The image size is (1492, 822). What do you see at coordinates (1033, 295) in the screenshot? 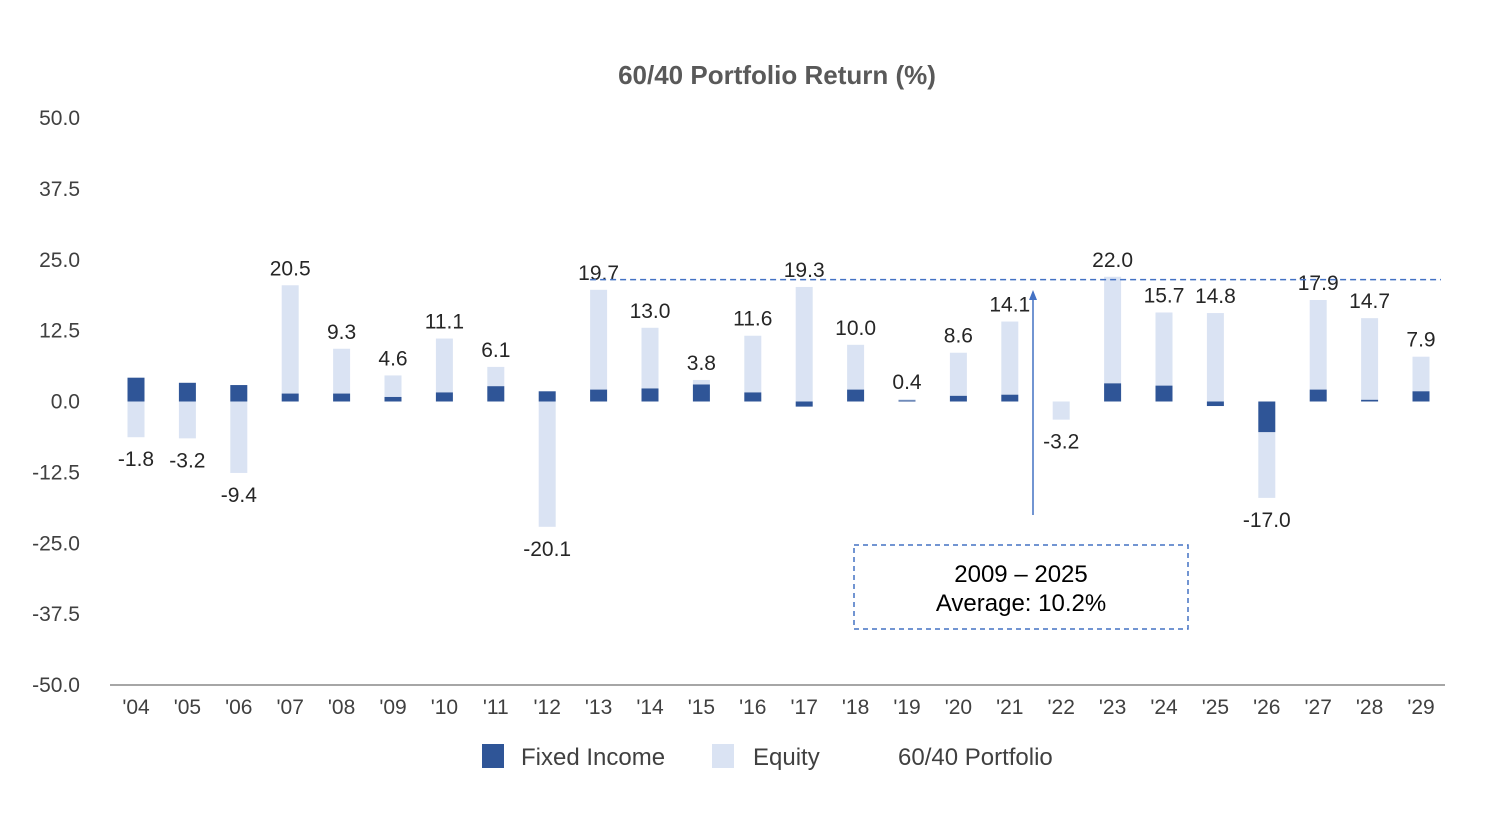
I see `callout-arrowhead` at bounding box center [1033, 295].